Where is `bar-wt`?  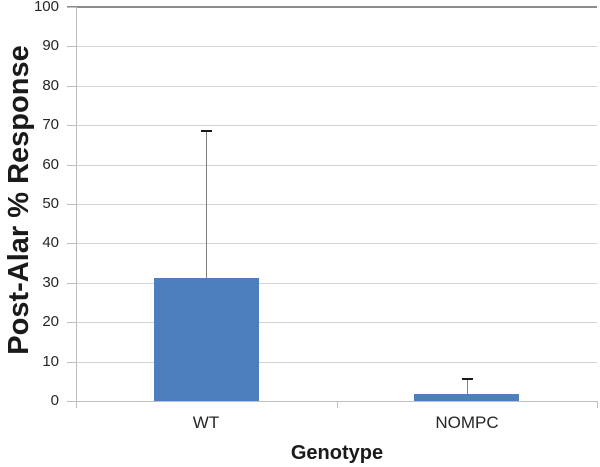
bar-wt is located at coordinates (206, 339).